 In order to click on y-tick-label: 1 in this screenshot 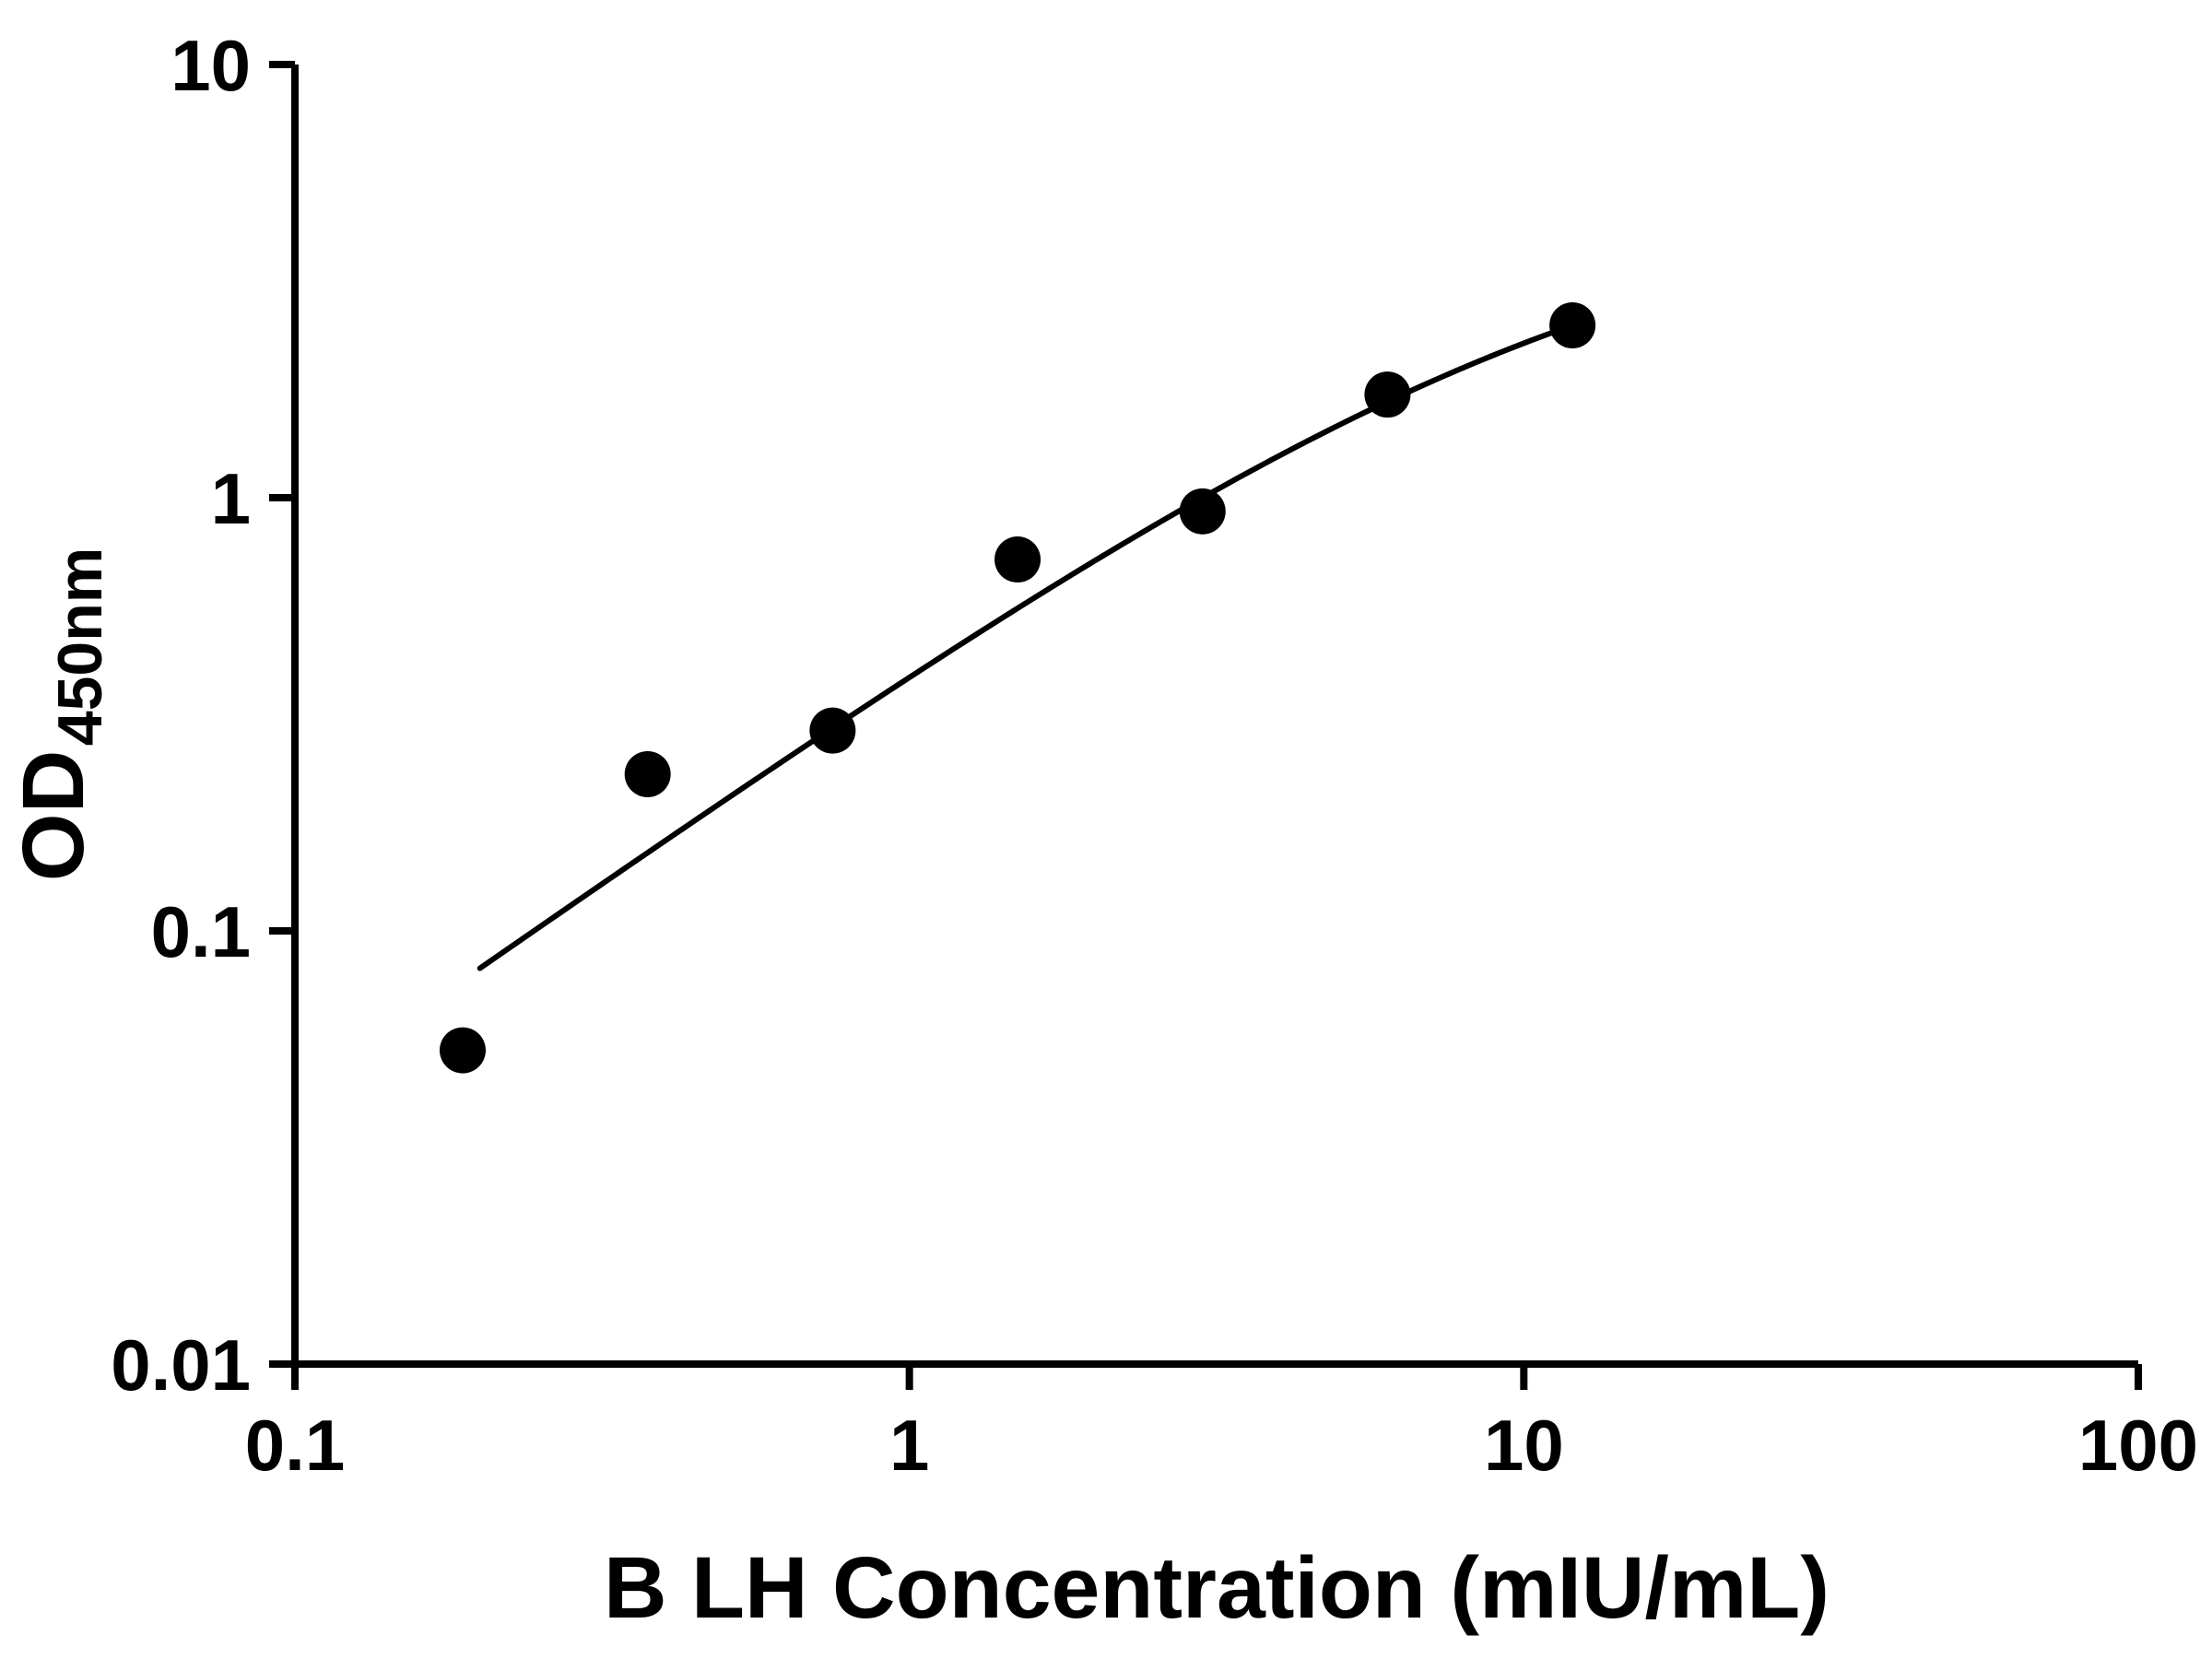, I will do `click(231, 498)`.